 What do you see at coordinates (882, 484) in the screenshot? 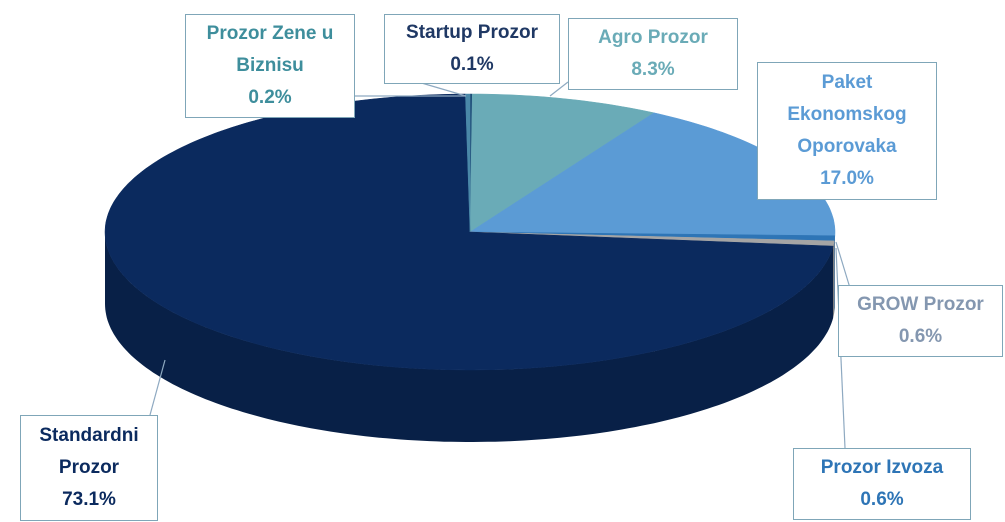
I see `data-label: Prozor Izvoza 0.6%` at bounding box center [882, 484].